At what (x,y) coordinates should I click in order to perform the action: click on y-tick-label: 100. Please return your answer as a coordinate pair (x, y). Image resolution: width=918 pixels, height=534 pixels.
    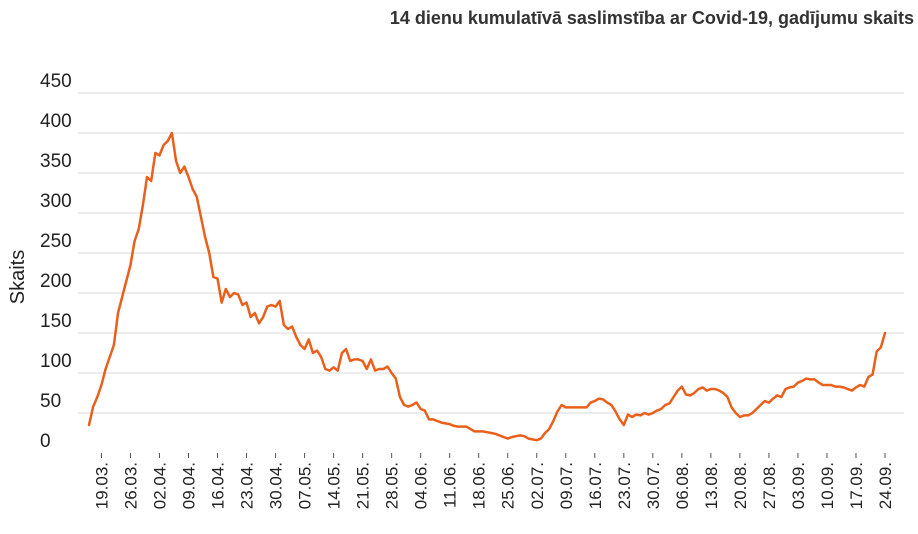
    Looking at the image, I should click on (56, 361).